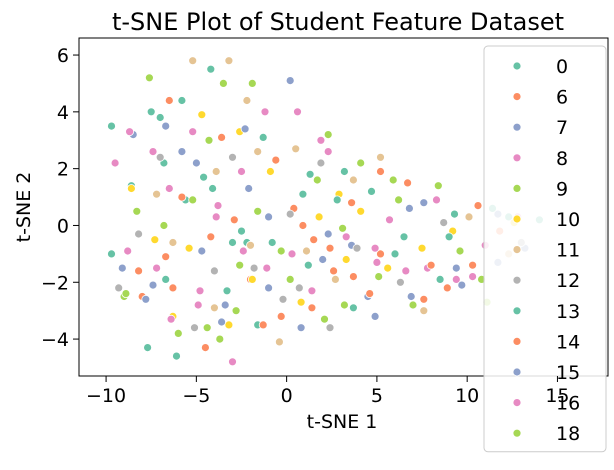 Image resolution: width=614 pixels, height=470 pixels. I want to click on x-tick-label: −10, so click(106, 396).